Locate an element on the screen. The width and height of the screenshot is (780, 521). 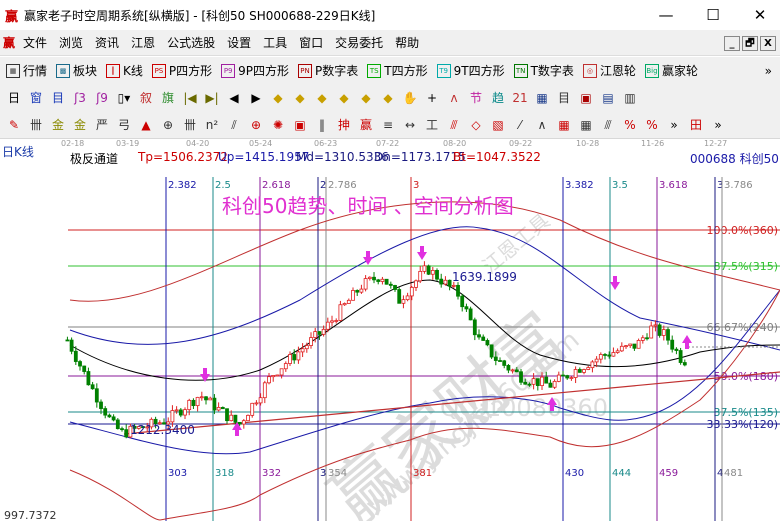
toolbar-item-T数字表: TN T数字表 is located at coordinates (543, 70).